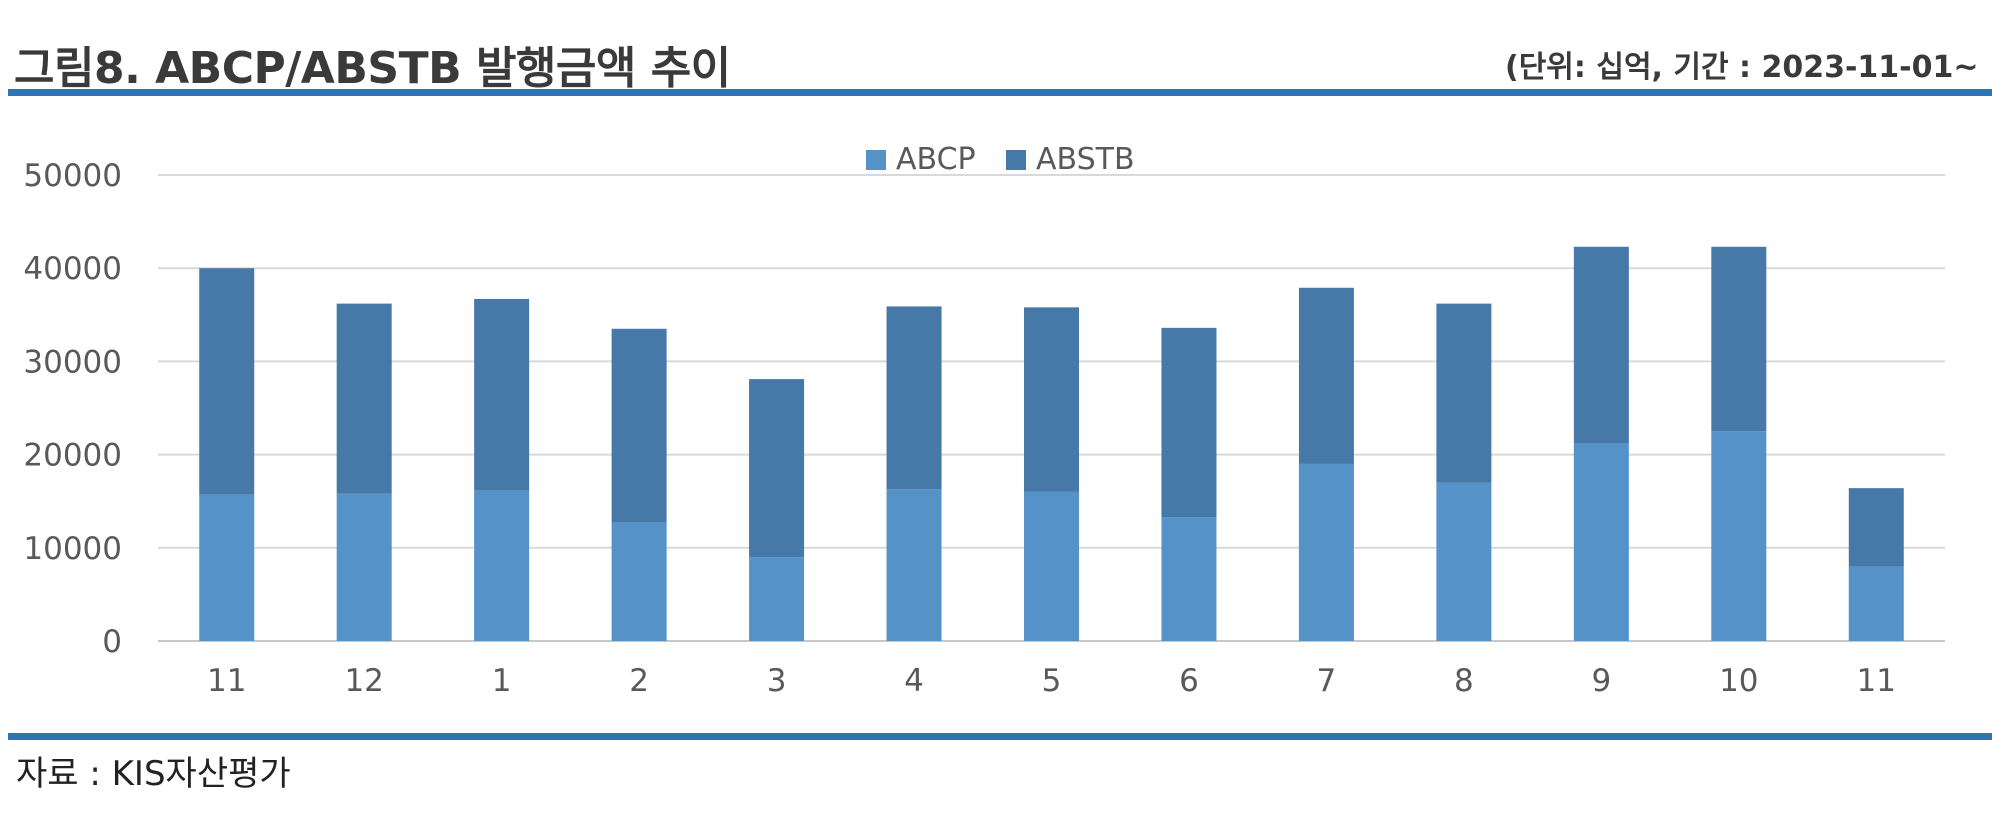 This screenshot has height=836, width=1992. Describe the element at coordinates (72, 456) in the screenshot. I see `y-tick-label: 20000` at that location.